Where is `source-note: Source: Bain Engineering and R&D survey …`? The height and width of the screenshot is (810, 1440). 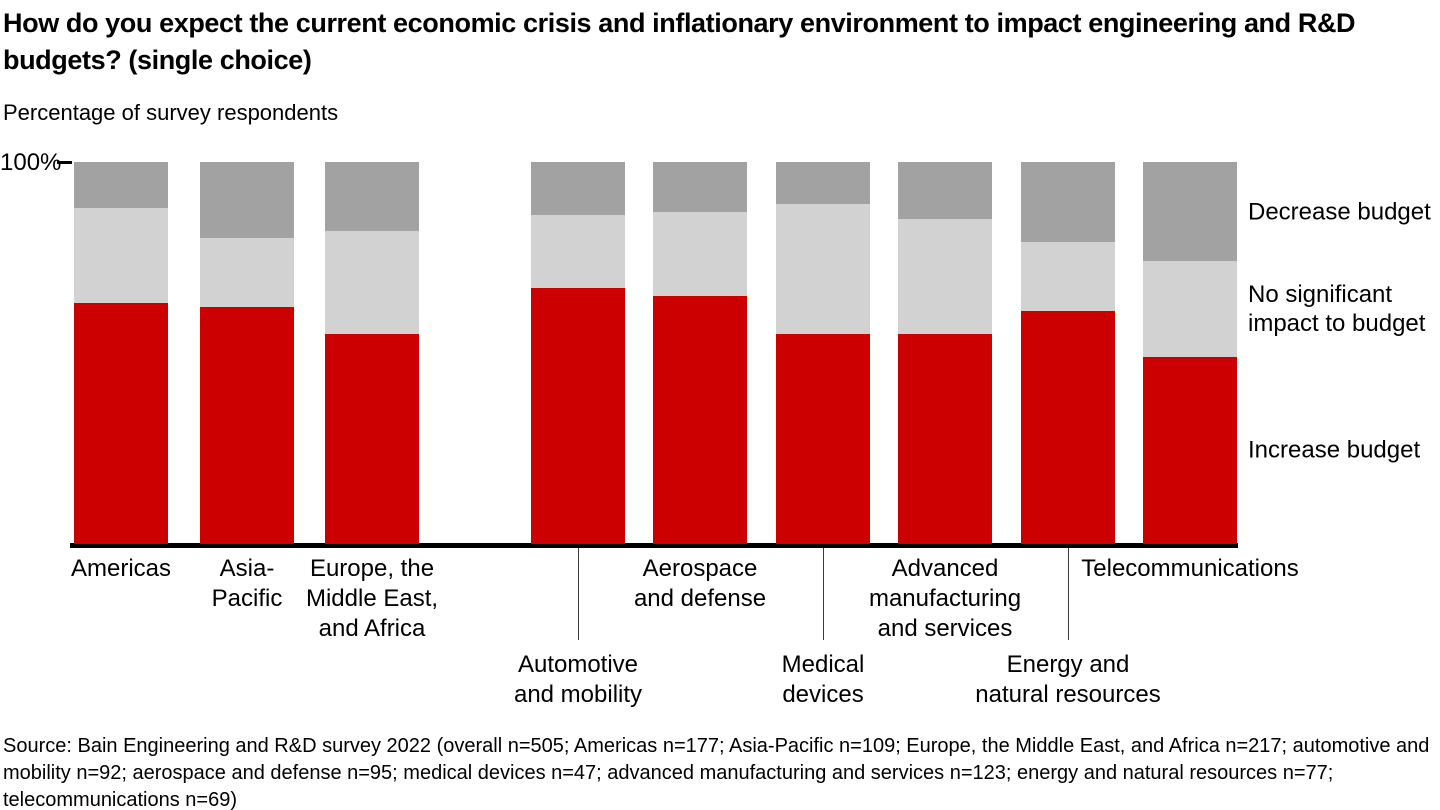 source-note: Source: Bain Engineering and R&D survey … is located at coordinates (716, 772).